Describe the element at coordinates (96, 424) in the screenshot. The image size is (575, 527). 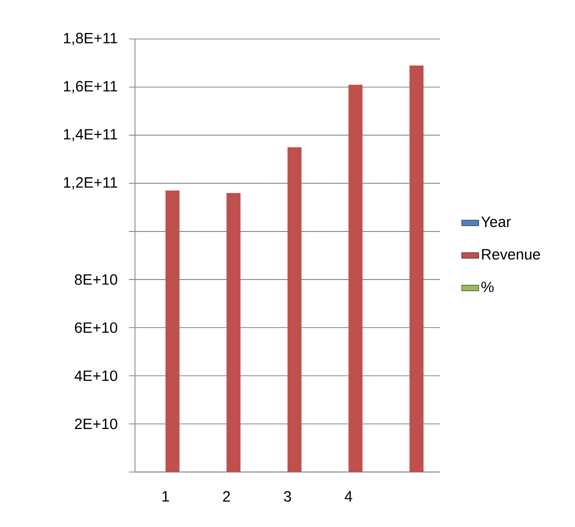
I see `y-tick-label: 2E+10` at that location.